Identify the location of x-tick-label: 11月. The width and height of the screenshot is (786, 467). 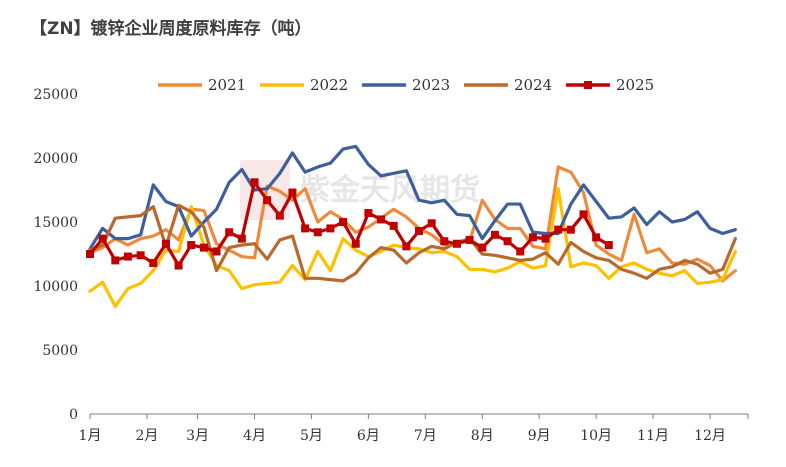
(653, 436).